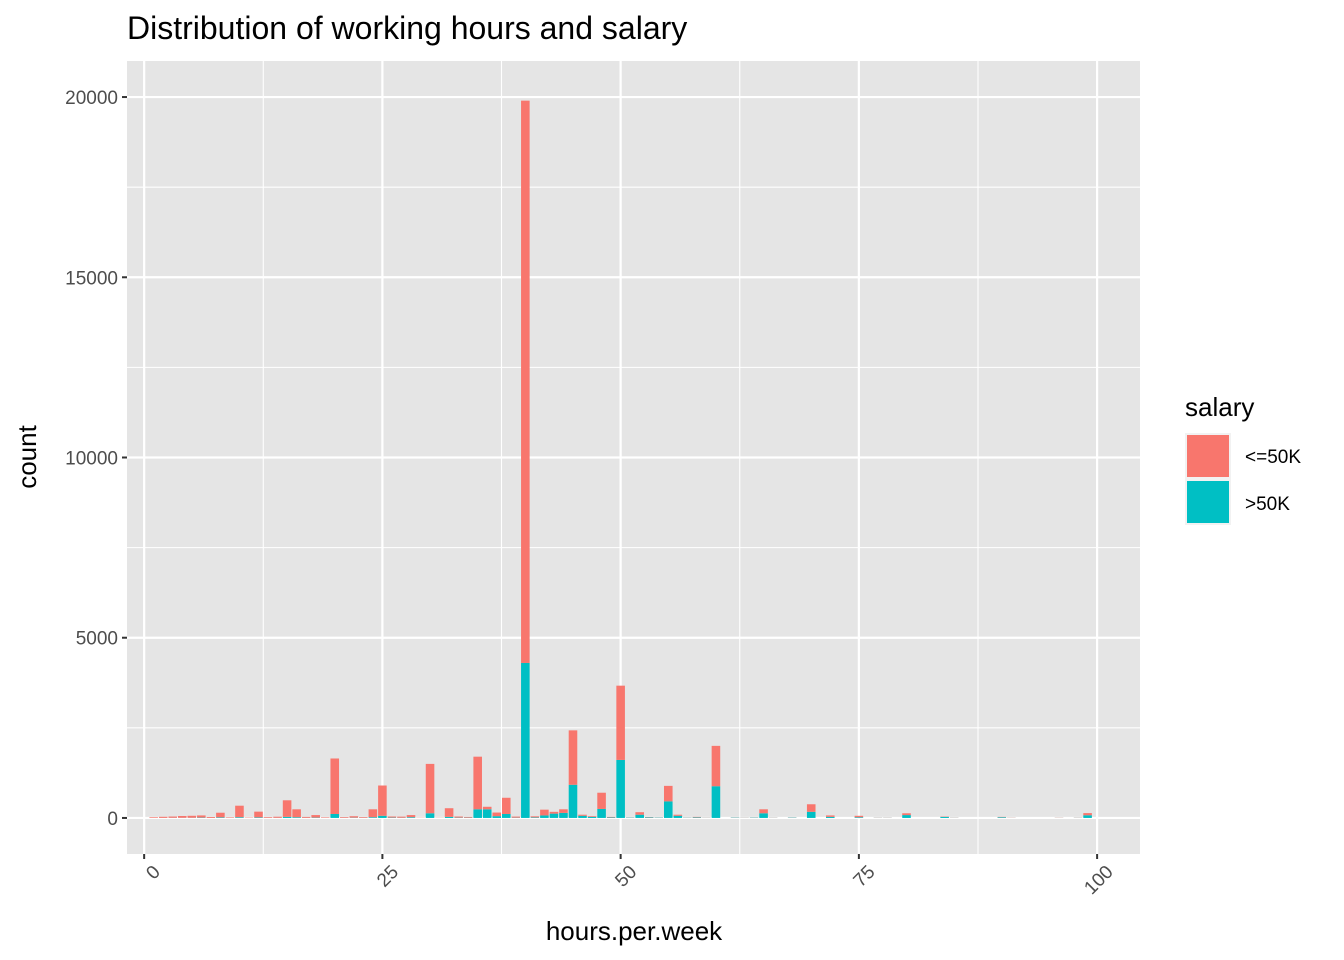 This screenshot has width=1344, height=960. What do you see at coordinates (1219, 407) in the screenshot?
I see `legend-title: salary` at bounding box center [1219, 407].